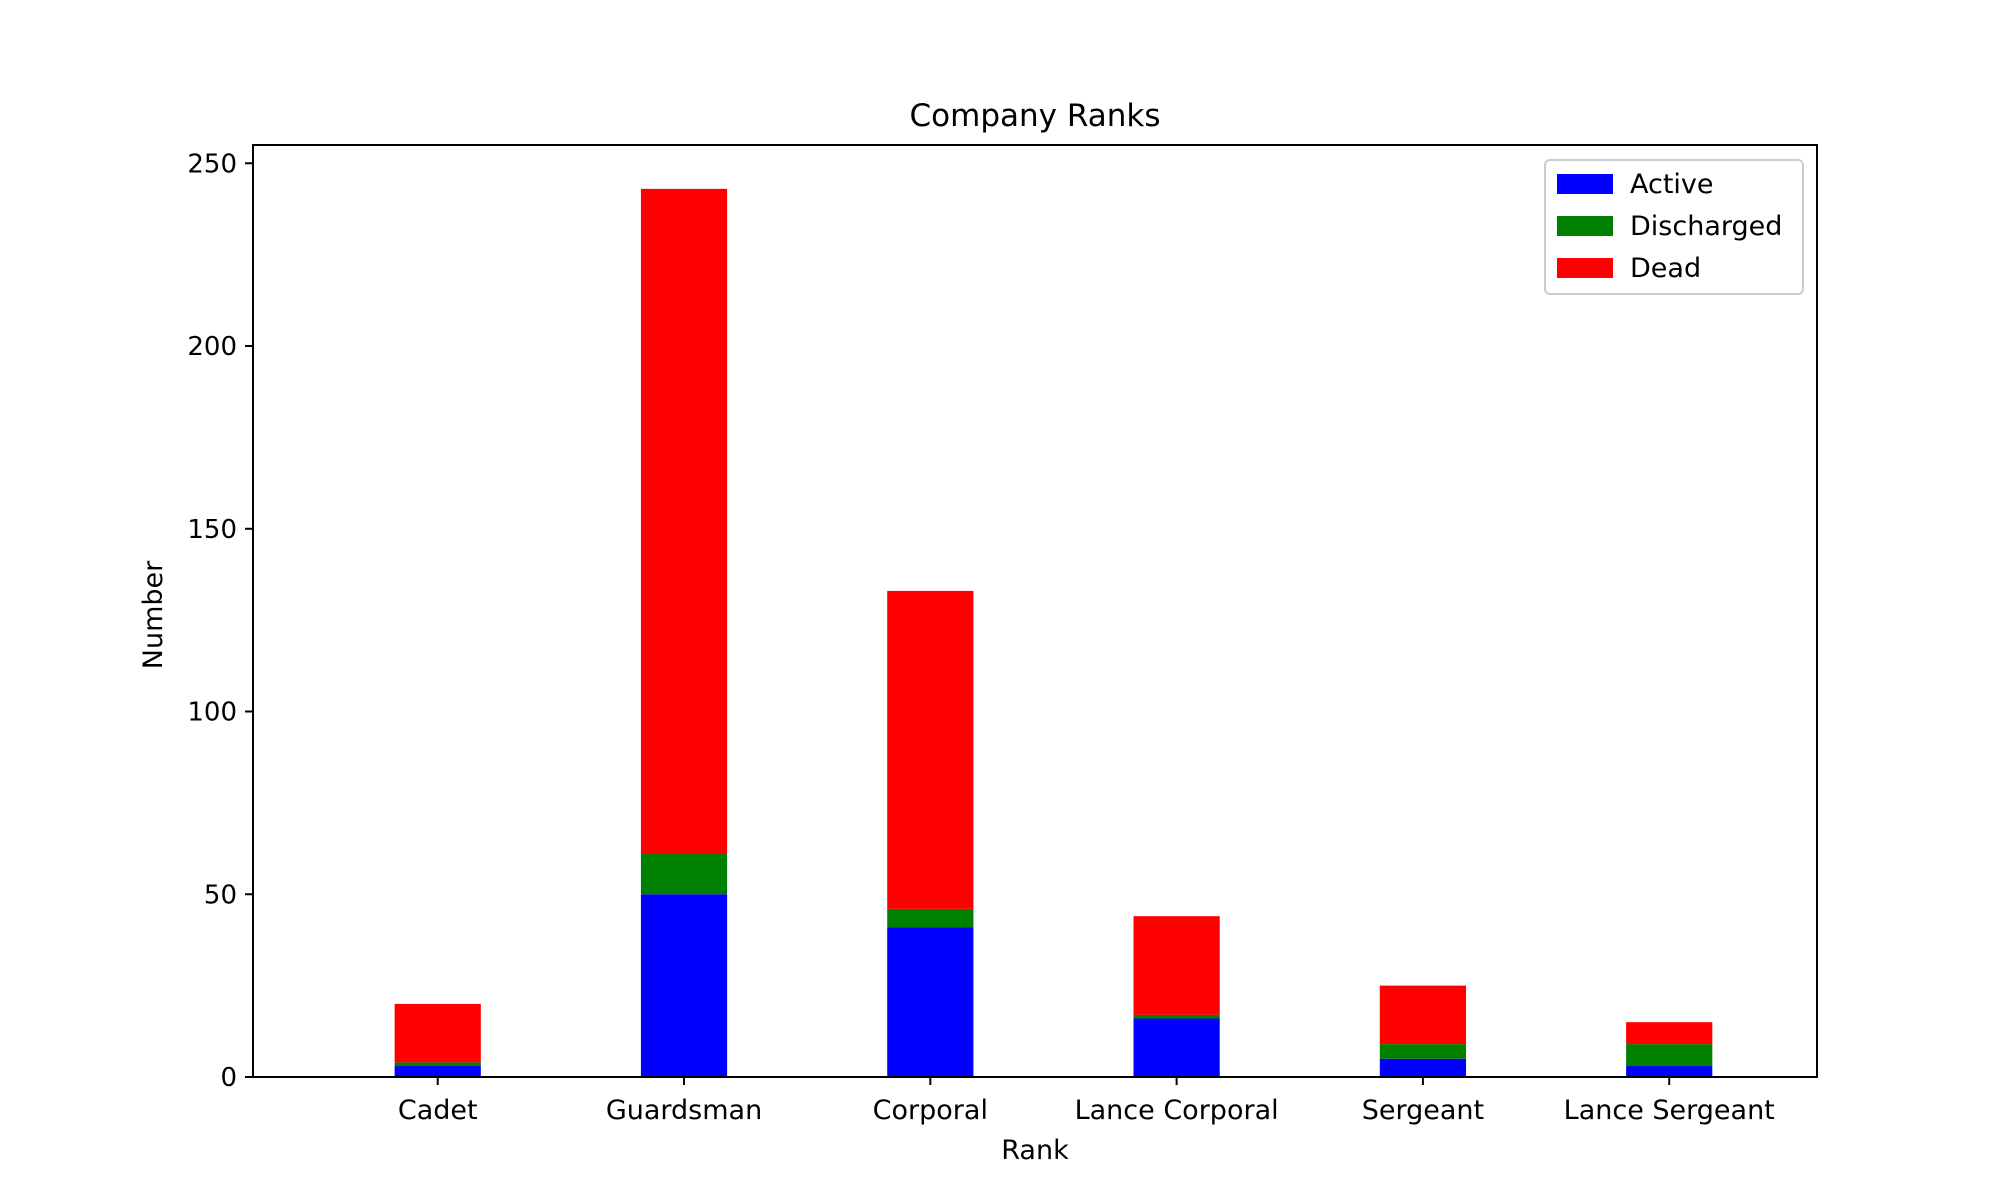 This screenshot has height=1200, width=2000. Describe the element at coordinates (1669, 1071) in the screenshot. I see `bar-active-lance-sergeant` at that location.